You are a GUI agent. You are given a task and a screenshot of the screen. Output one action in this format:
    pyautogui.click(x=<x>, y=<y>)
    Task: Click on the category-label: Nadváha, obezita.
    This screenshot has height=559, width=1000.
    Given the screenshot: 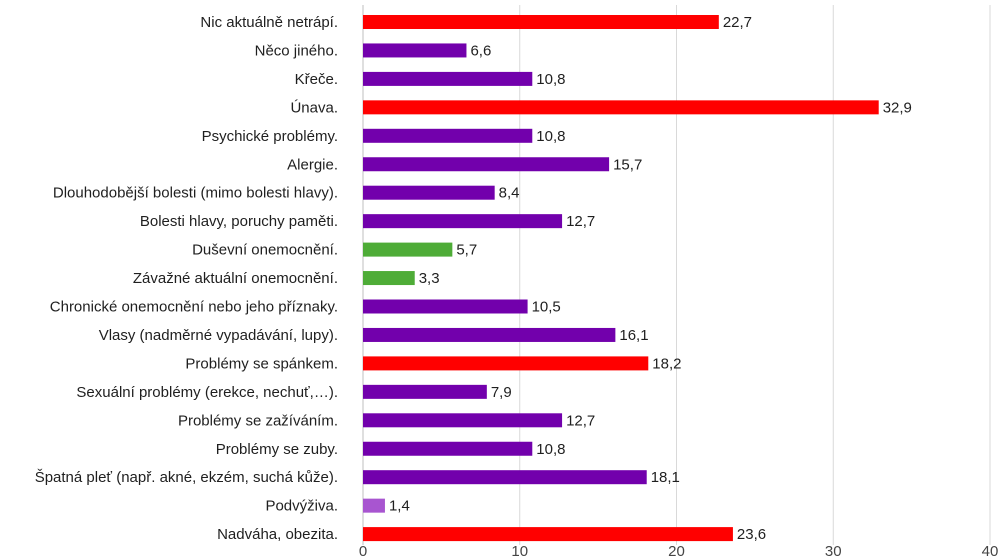 What is the action you would take?
    pyautogui.click(x=277, y=534)
    